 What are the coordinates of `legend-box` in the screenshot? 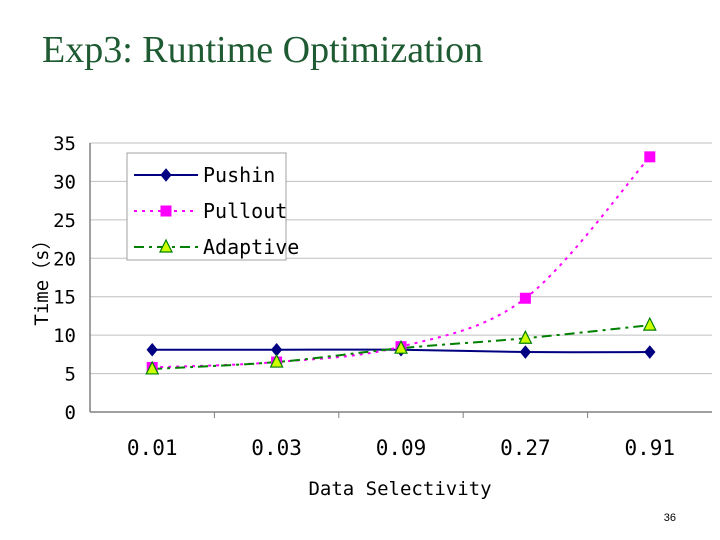 It's located at (206, 206).